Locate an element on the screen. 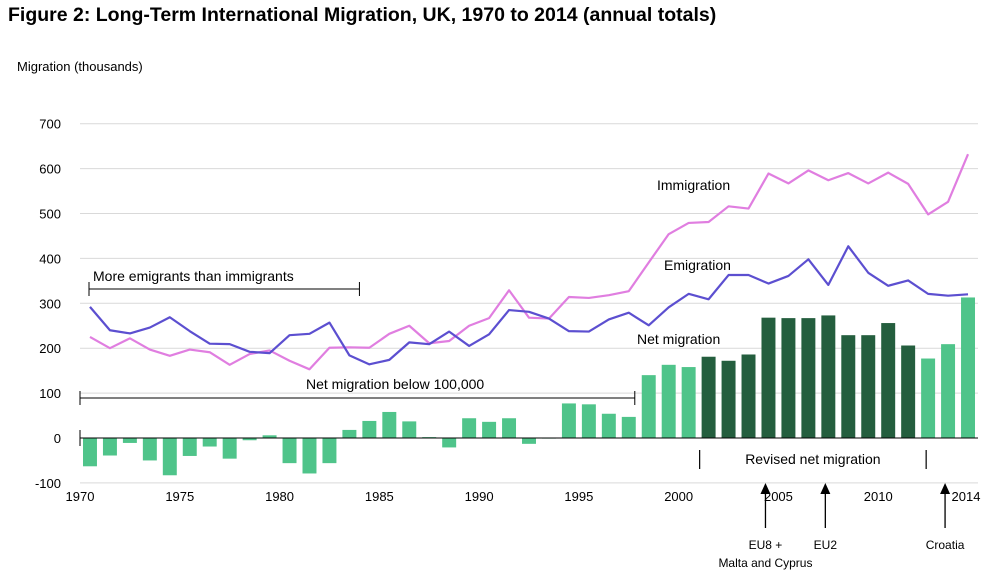  x-tick-label: 1975 is located at coordinates (179, 496).